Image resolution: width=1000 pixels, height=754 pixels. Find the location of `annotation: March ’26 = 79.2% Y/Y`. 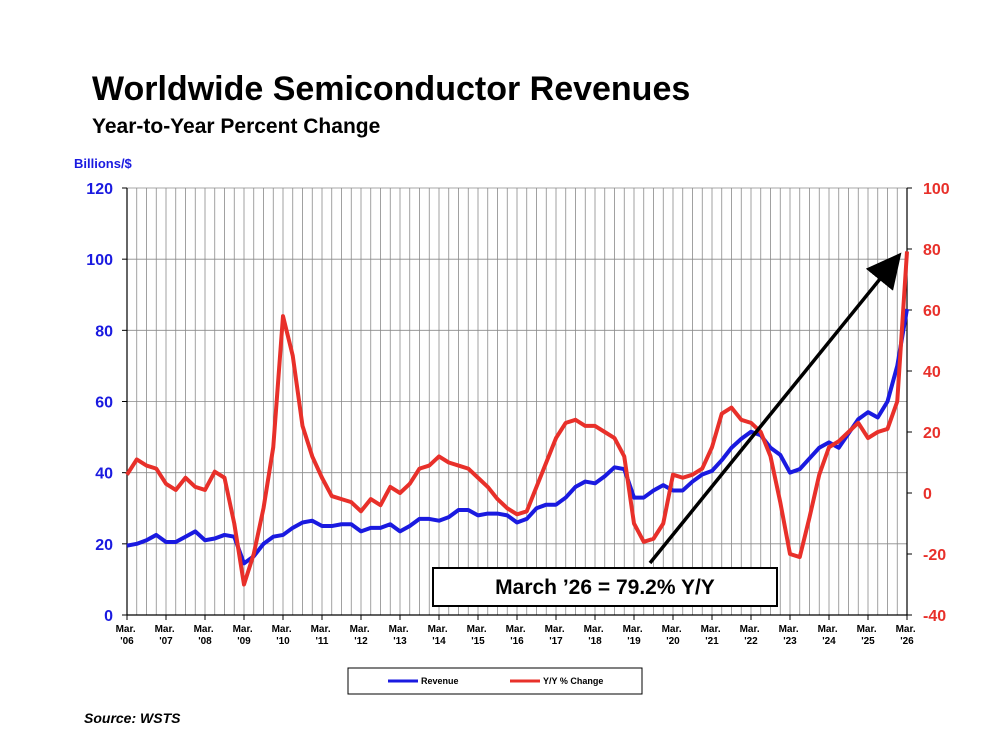

annotation: March ’26 = 79.2% Y/Y is located at coordinates (605, 587).